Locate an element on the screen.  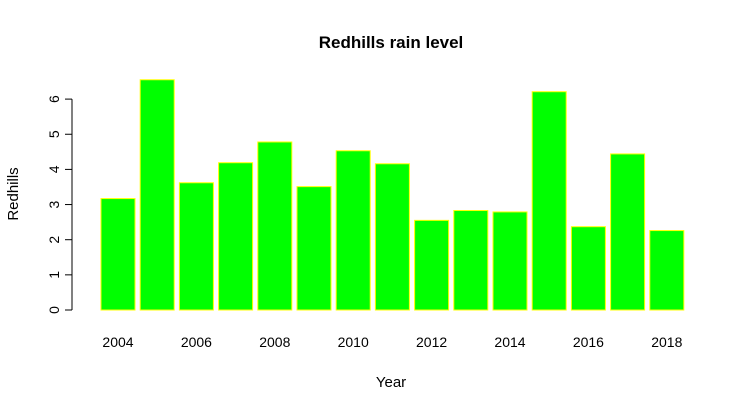
y-axis: 0 1 2 3 4 5 6 is located at coordinates (59, 204).